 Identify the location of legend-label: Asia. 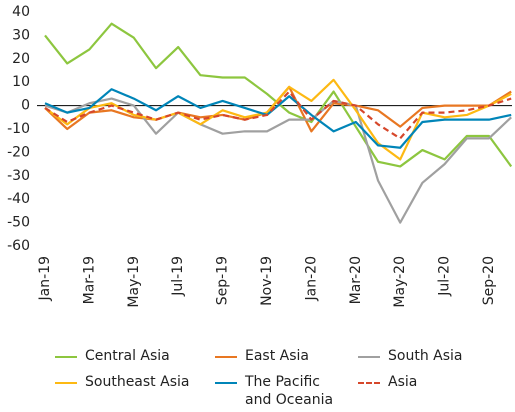
(403, 382).